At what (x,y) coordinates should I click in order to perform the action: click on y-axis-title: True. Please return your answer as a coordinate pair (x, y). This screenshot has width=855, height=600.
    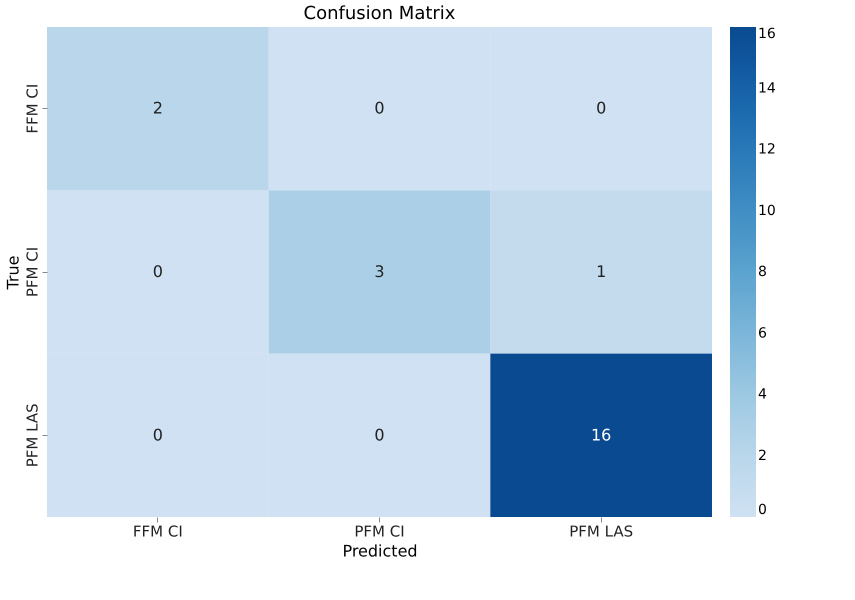
    Looking at the image, I should click on (13, 273).